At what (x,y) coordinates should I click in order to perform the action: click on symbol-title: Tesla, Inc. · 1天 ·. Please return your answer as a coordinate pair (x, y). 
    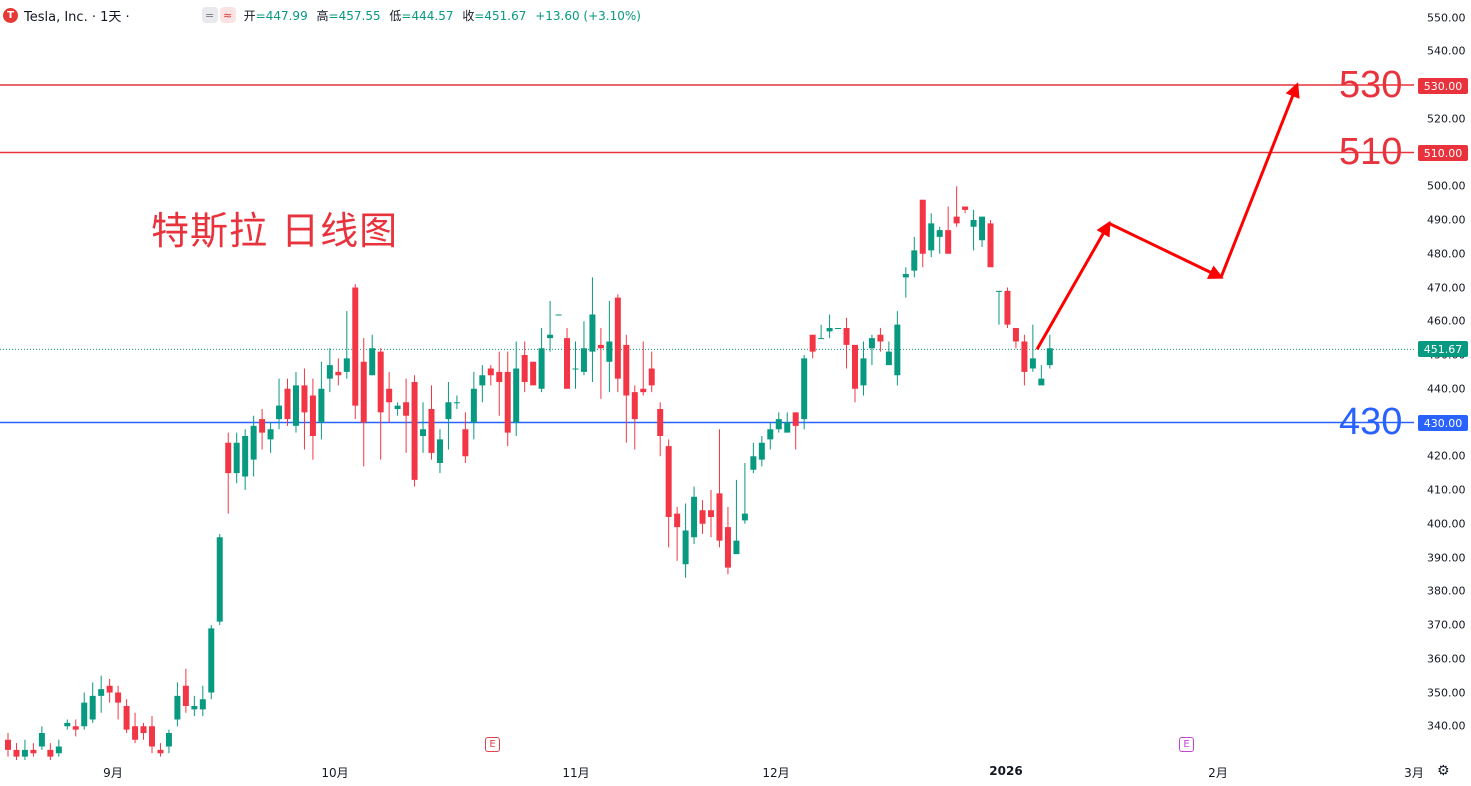
    Looking at the image, I should click on (77, 17).